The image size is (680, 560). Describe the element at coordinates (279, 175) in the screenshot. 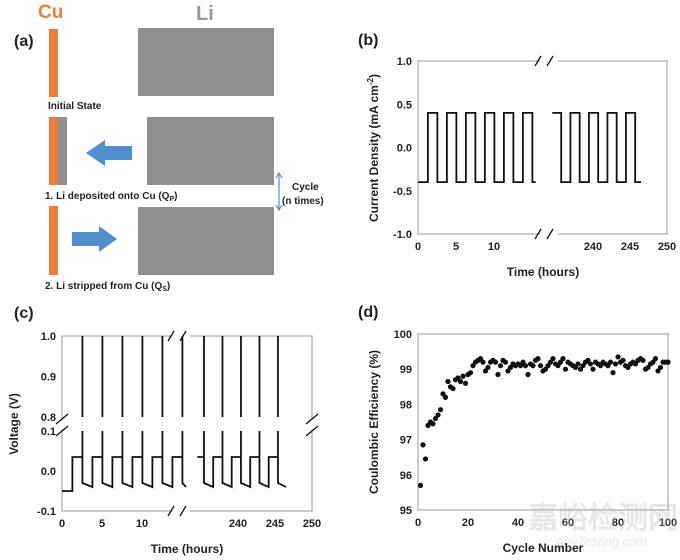

I see `arrow-up-icon` at that location.